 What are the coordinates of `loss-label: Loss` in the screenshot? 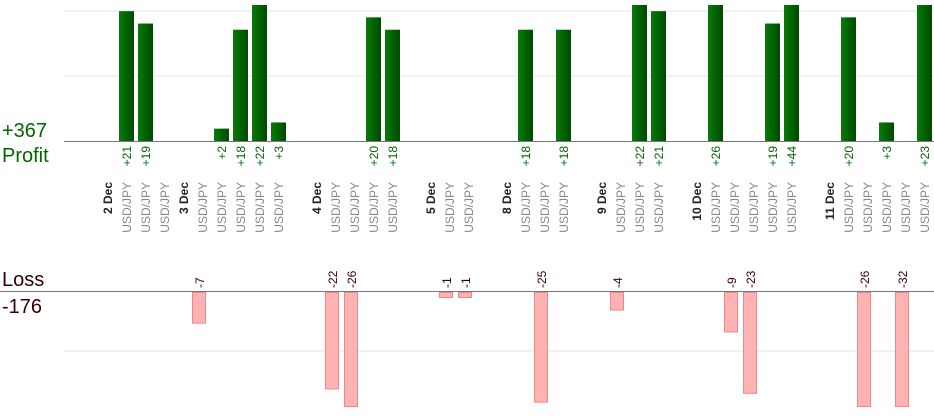 It's located at (23, 280).